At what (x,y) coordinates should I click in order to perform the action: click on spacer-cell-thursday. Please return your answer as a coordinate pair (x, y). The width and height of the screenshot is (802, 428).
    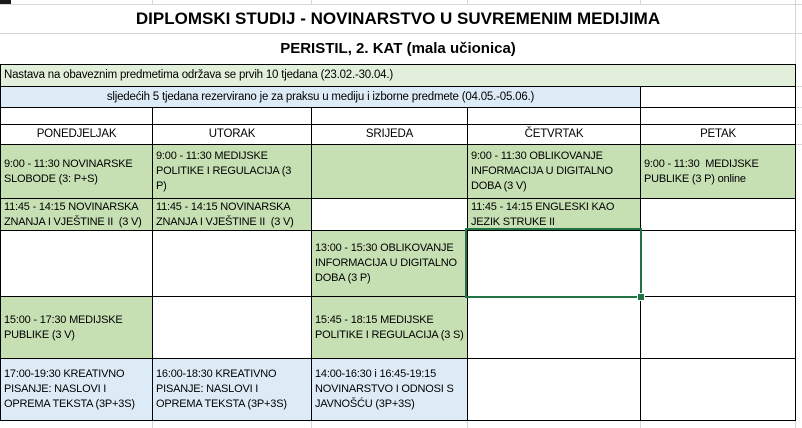
    Looking at the image, I should click on (554, 116).